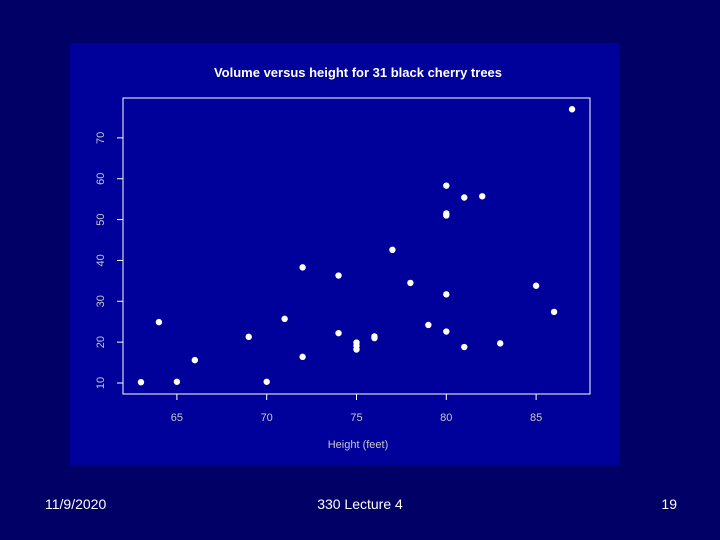 This screenshot has width=720, height=540. Describe the element at coordinates (360, 504) in the screenshot. I see `footer-title: 330 Lecture 4` at that location.